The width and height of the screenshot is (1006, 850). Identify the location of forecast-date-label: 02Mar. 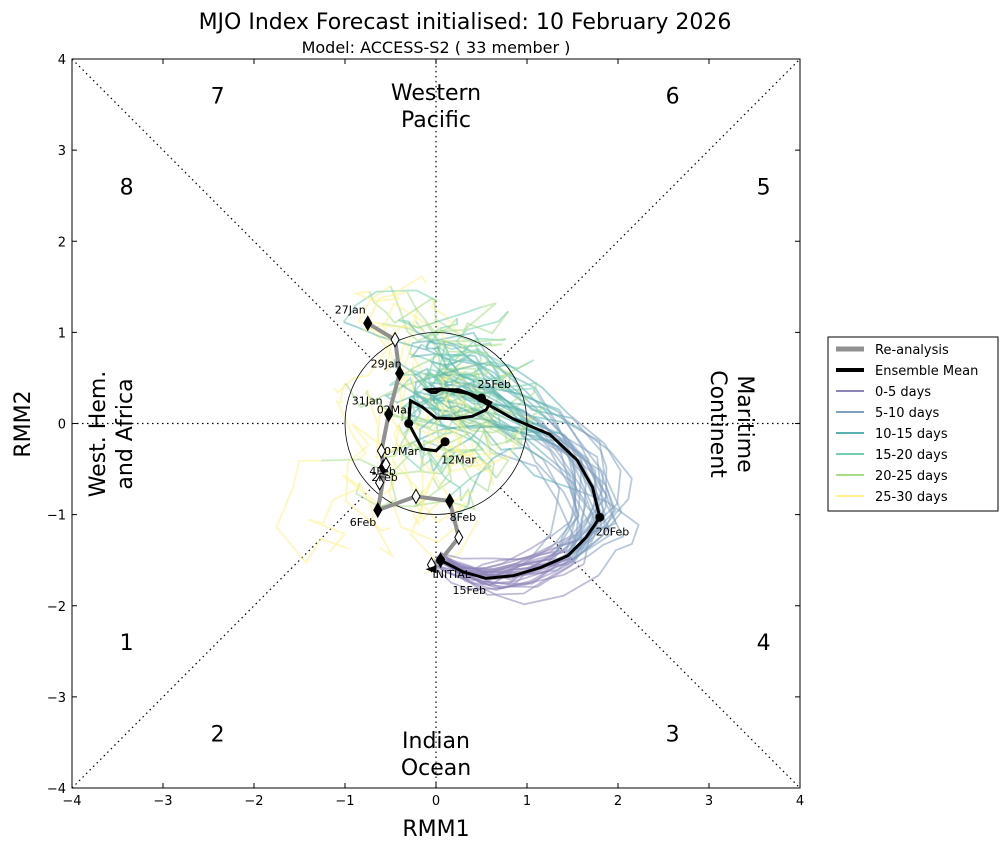
(394, 410).